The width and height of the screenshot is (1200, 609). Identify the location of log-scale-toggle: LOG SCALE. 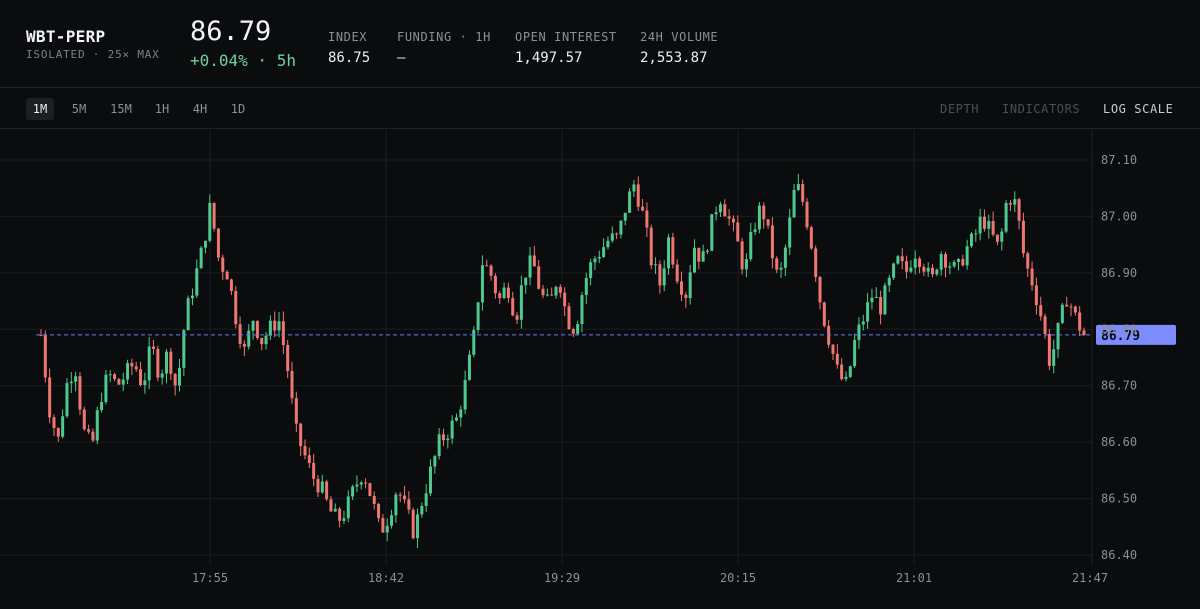
(1138, 109).